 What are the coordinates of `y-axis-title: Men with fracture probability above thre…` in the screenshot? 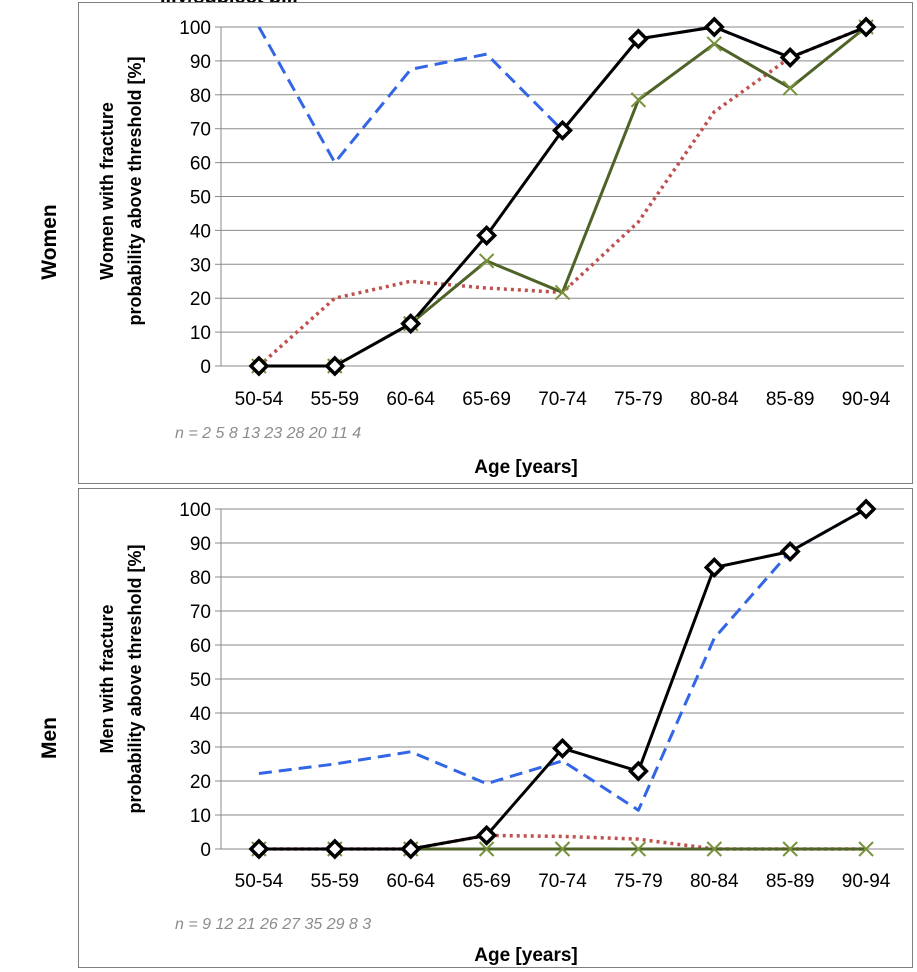 It's located at (121, 678).